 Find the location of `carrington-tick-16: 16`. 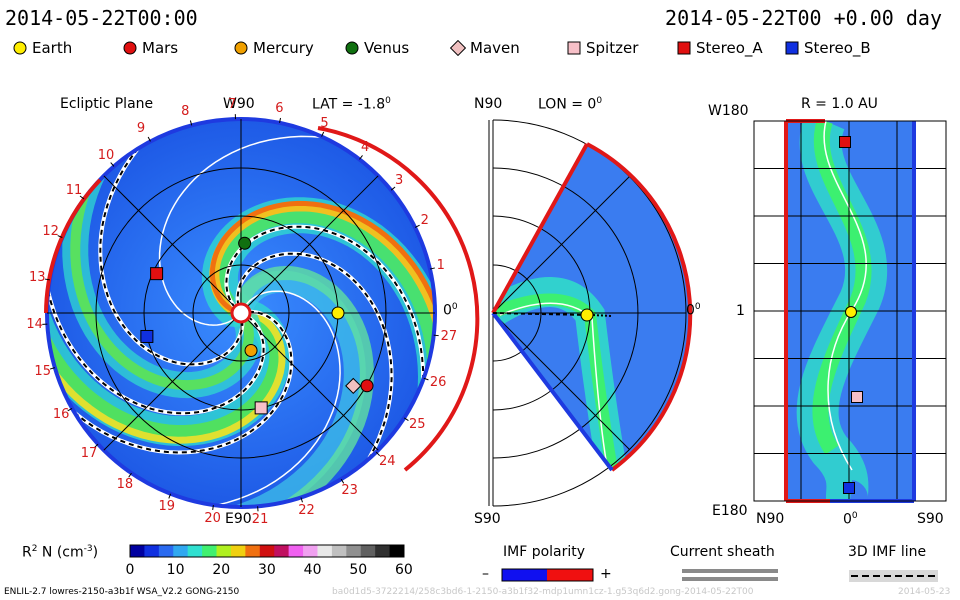

carrington-tick-16: 16 is located at coordinates (61, 415).